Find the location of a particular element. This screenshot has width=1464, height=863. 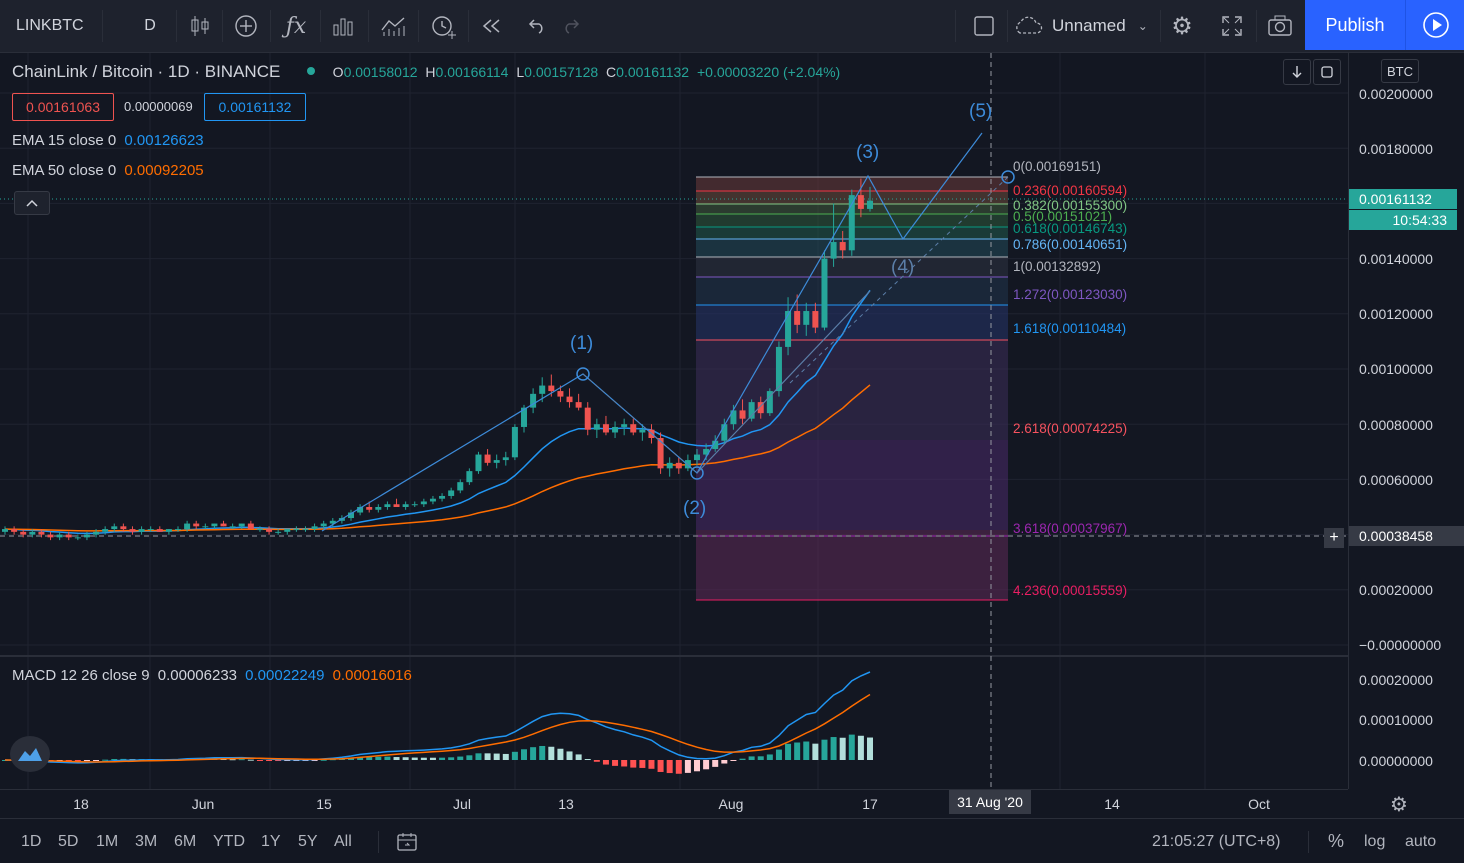

price-tick: 0.00200000 is located at coordinates (1396, 94).